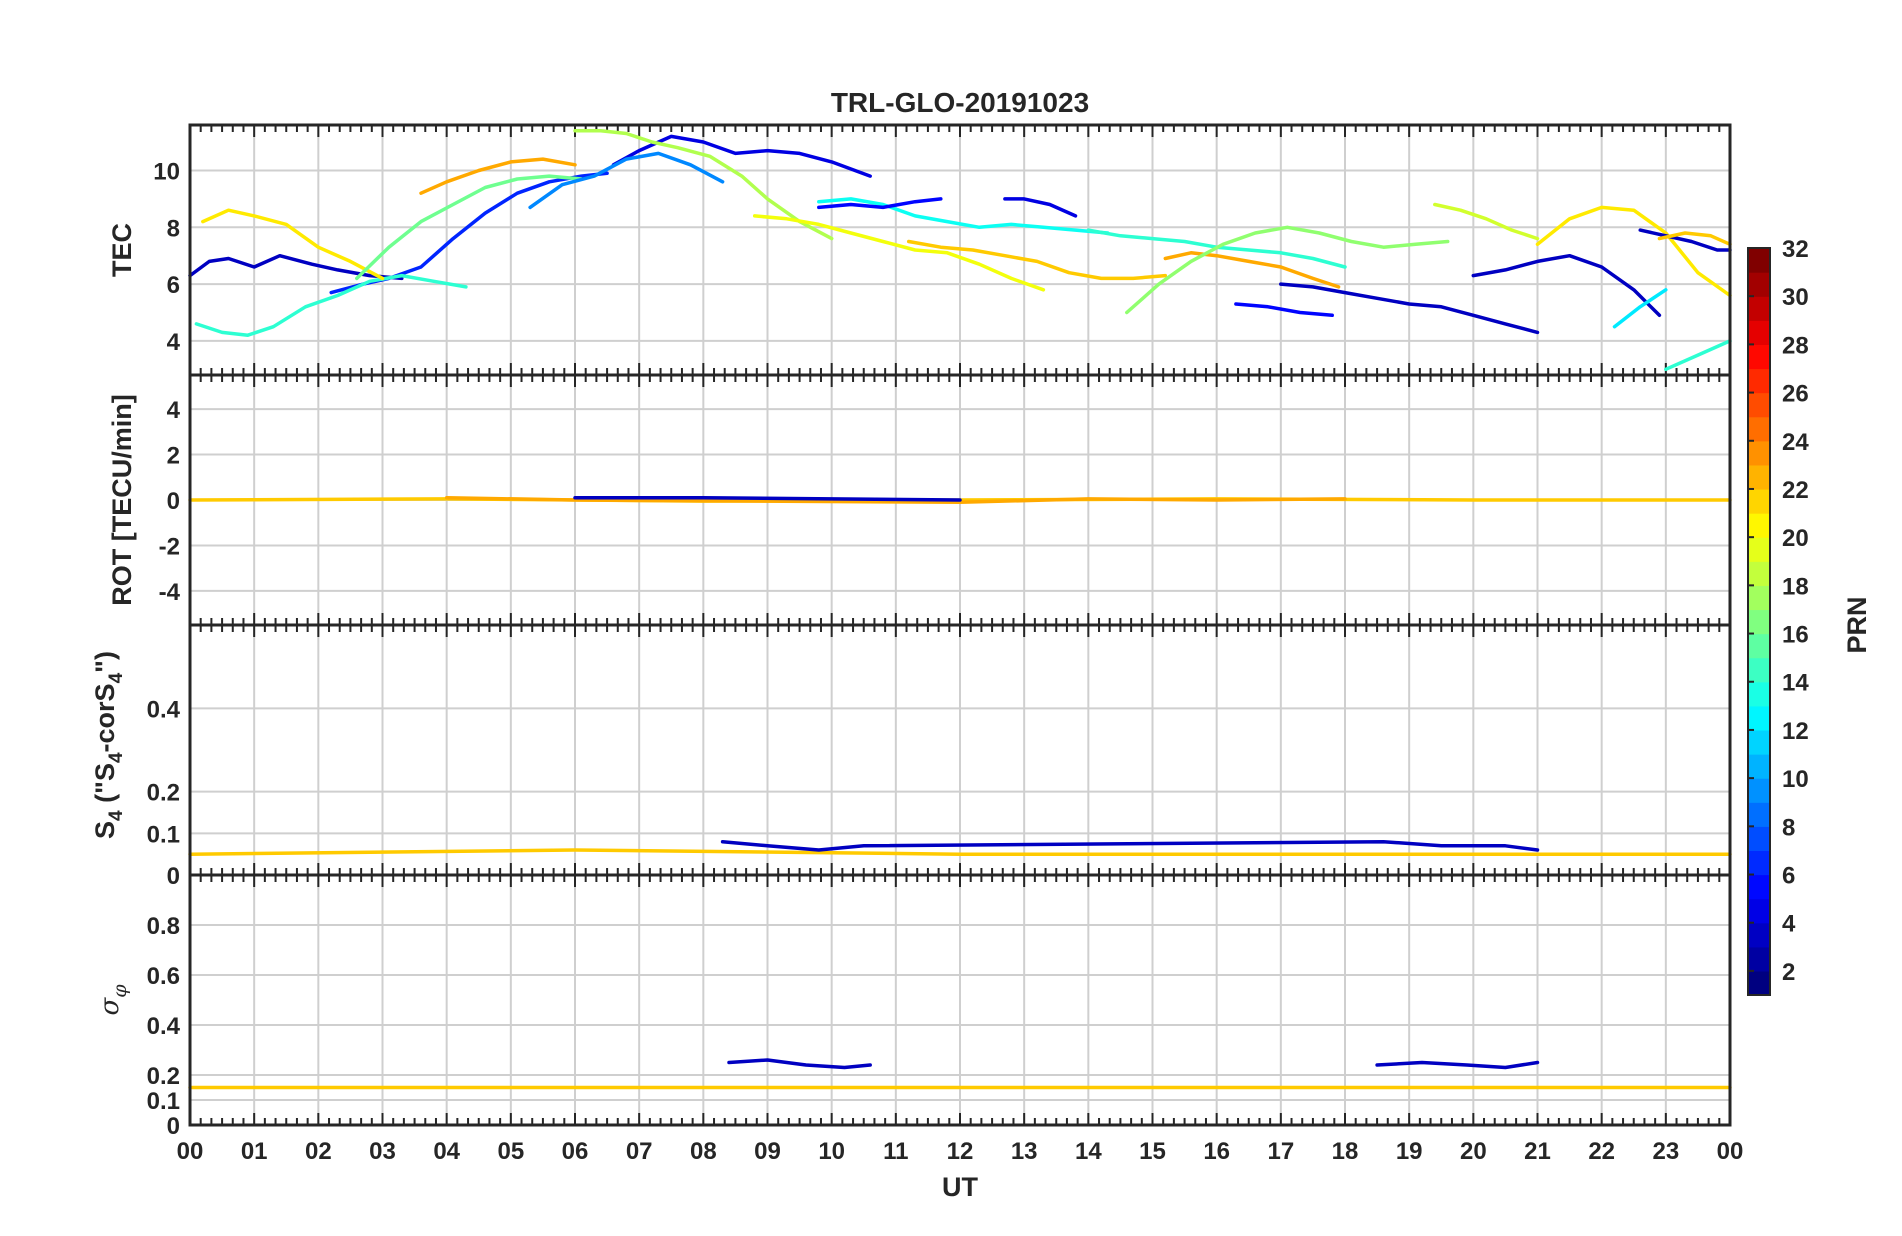 Image resolution: width=1902 pixels, height=1236 pixels. Describe the element at coordinates (1795, 635) in the screenshot. I see `colorbar-tick-label: 16` at that location.